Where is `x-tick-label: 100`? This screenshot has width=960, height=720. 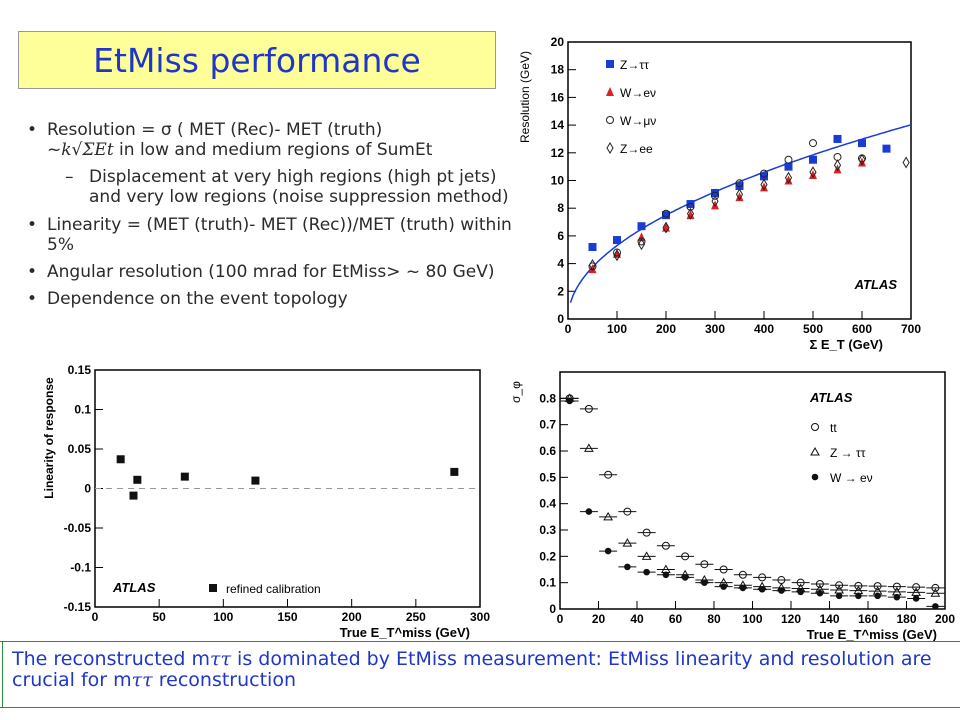 x-tick-label: 100 is located at coordinates (617, 329).